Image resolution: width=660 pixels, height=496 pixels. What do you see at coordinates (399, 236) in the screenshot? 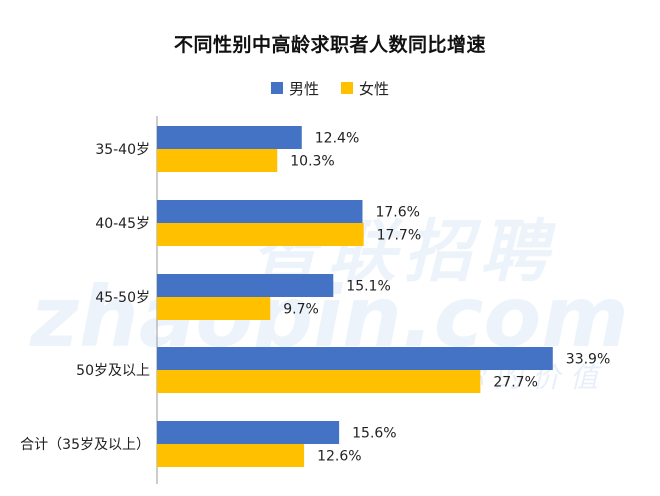
I see `data-label-female-1: 17.7%` at bounding box center [399, 236].